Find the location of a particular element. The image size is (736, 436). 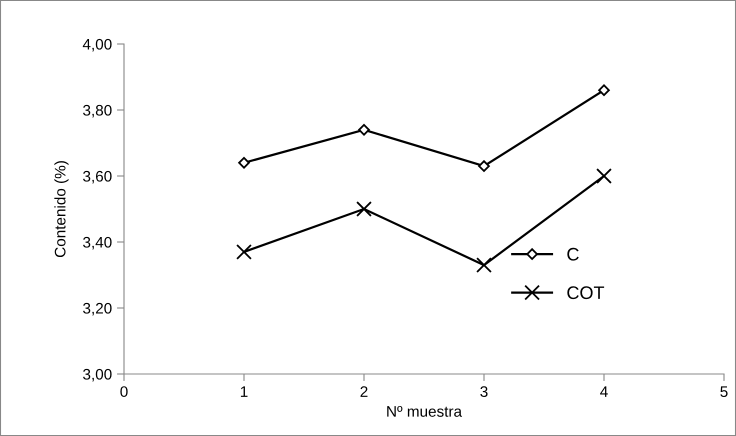

x-tick-label: 2 is located at coordinates (364, 391).